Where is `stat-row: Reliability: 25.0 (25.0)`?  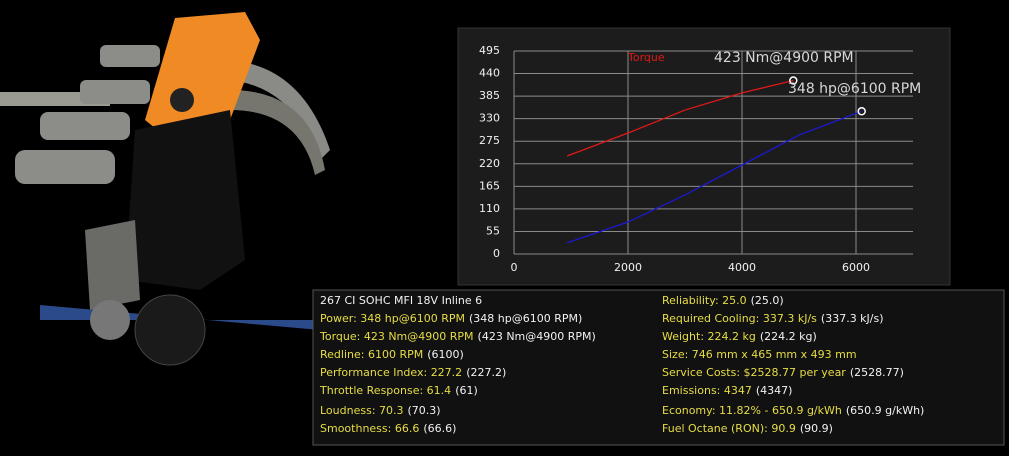
stat-row: Reliability: 25.0 (25.0) is located at coordinates (723, 300).